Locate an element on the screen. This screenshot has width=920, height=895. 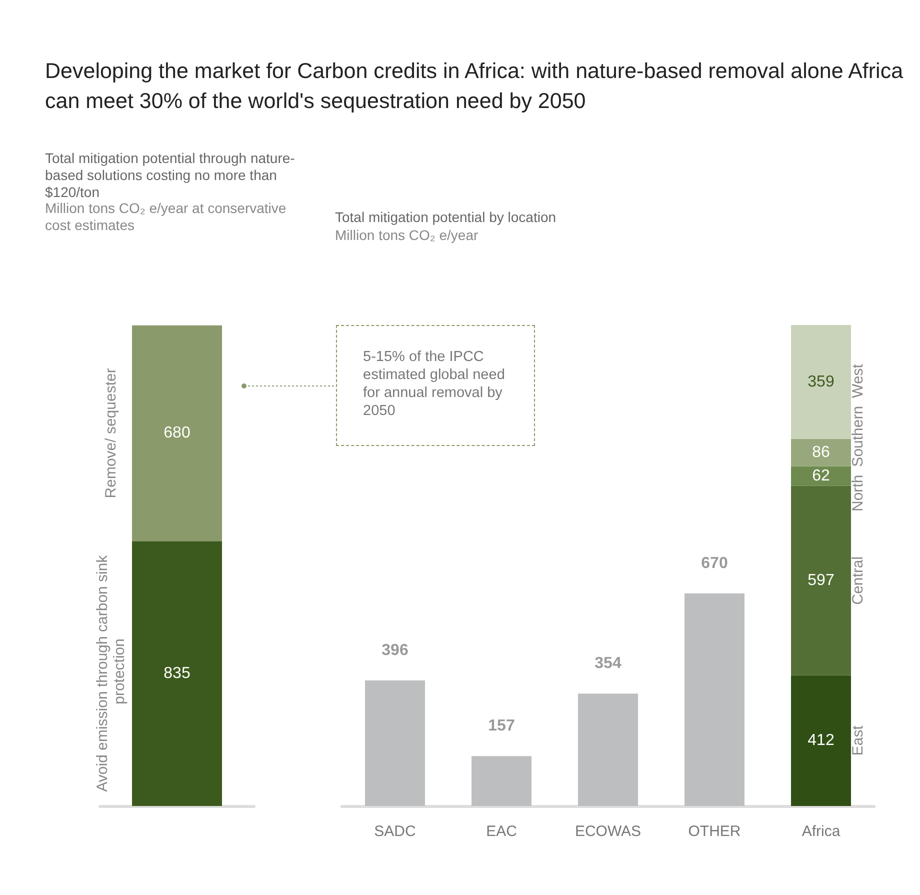
data-label: 396 is located at coordinates (395, 650).